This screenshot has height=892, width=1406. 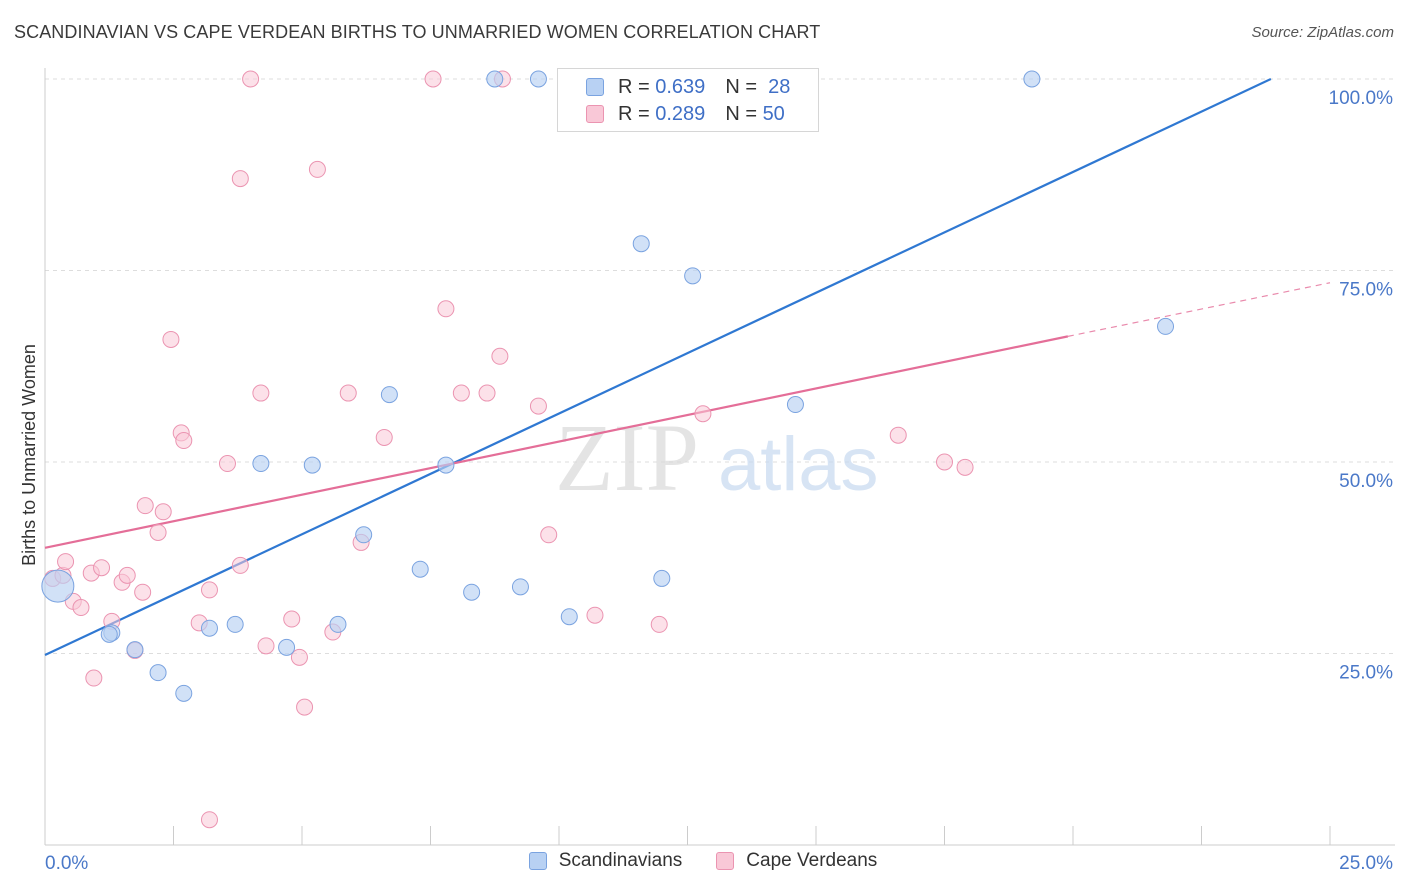 What do you see at coordinates (1366, 673) in the screenshot?
I see `y-tick-label: 25.0%` at bounding box center [1366, 673].